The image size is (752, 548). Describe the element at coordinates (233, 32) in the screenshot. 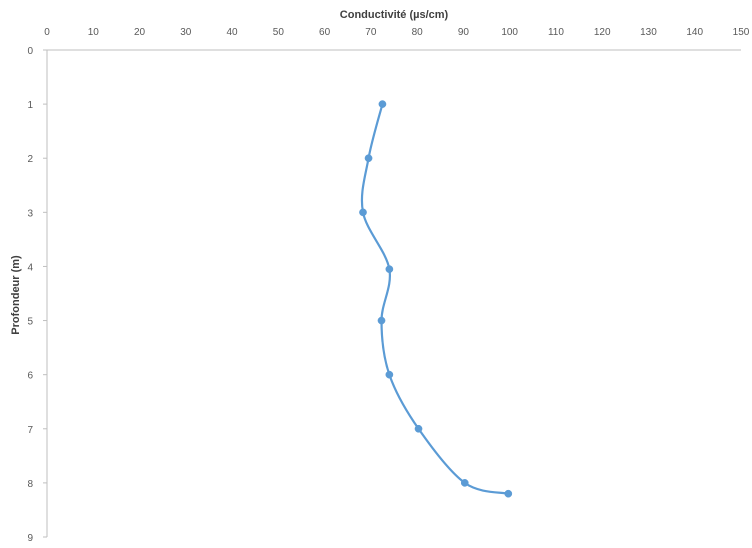

I see `x-tick-label: 40` at that location.